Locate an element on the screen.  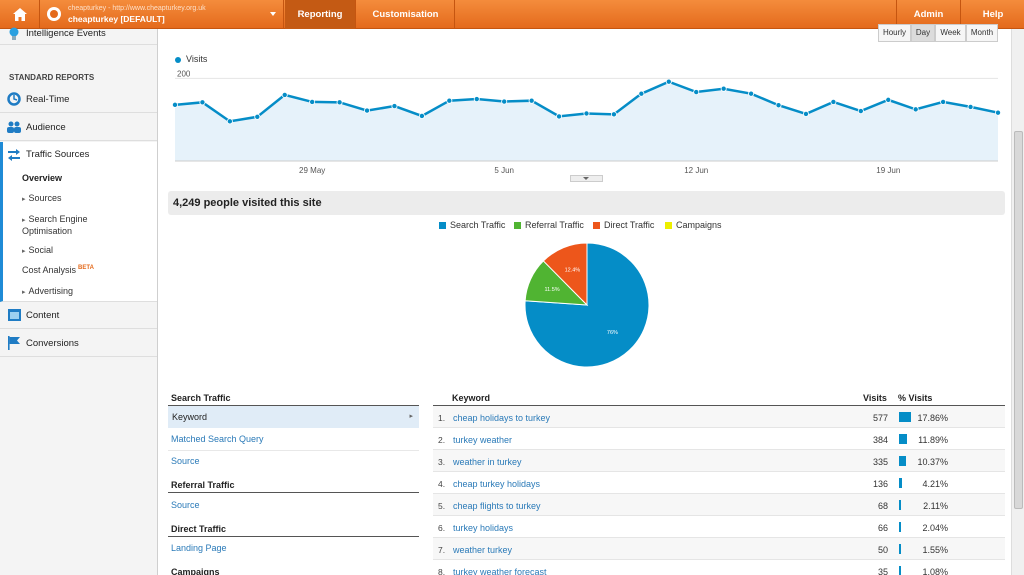
home-button is located at coordinates (20, 14).